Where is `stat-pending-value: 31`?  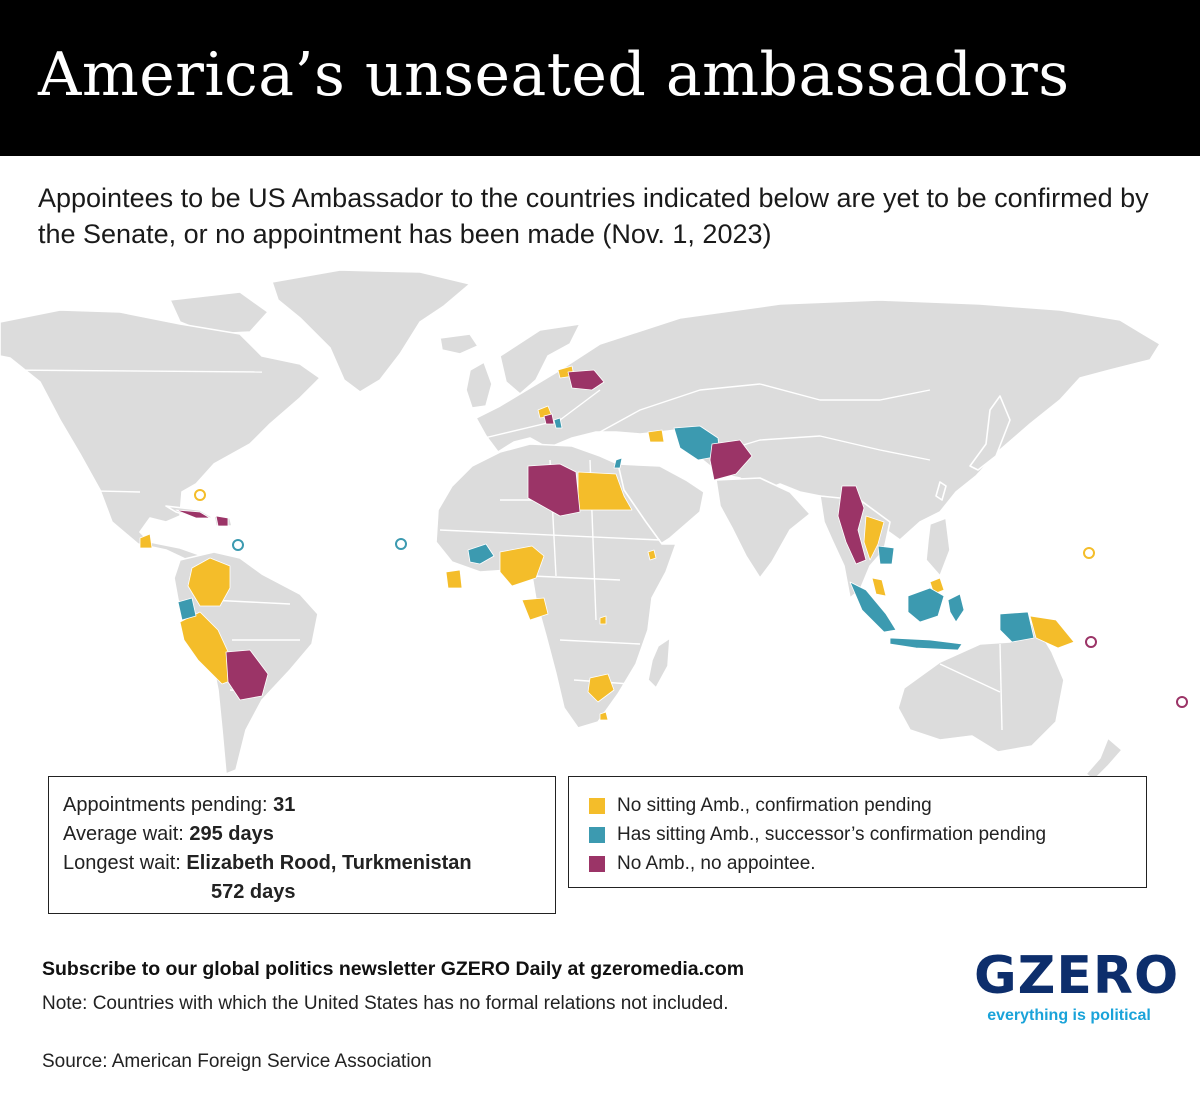
stat-pending-value: 31 is located at coordinates (284, 805).